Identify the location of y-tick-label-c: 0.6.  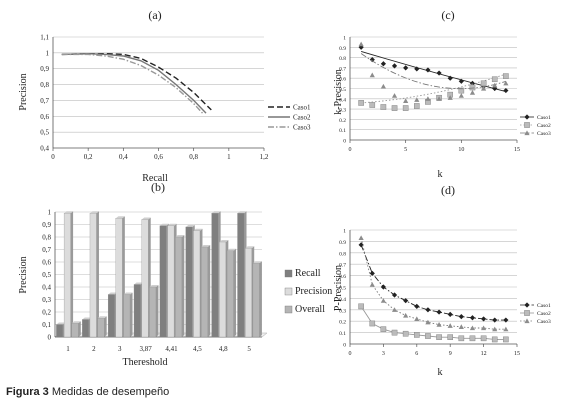
(342, 80).